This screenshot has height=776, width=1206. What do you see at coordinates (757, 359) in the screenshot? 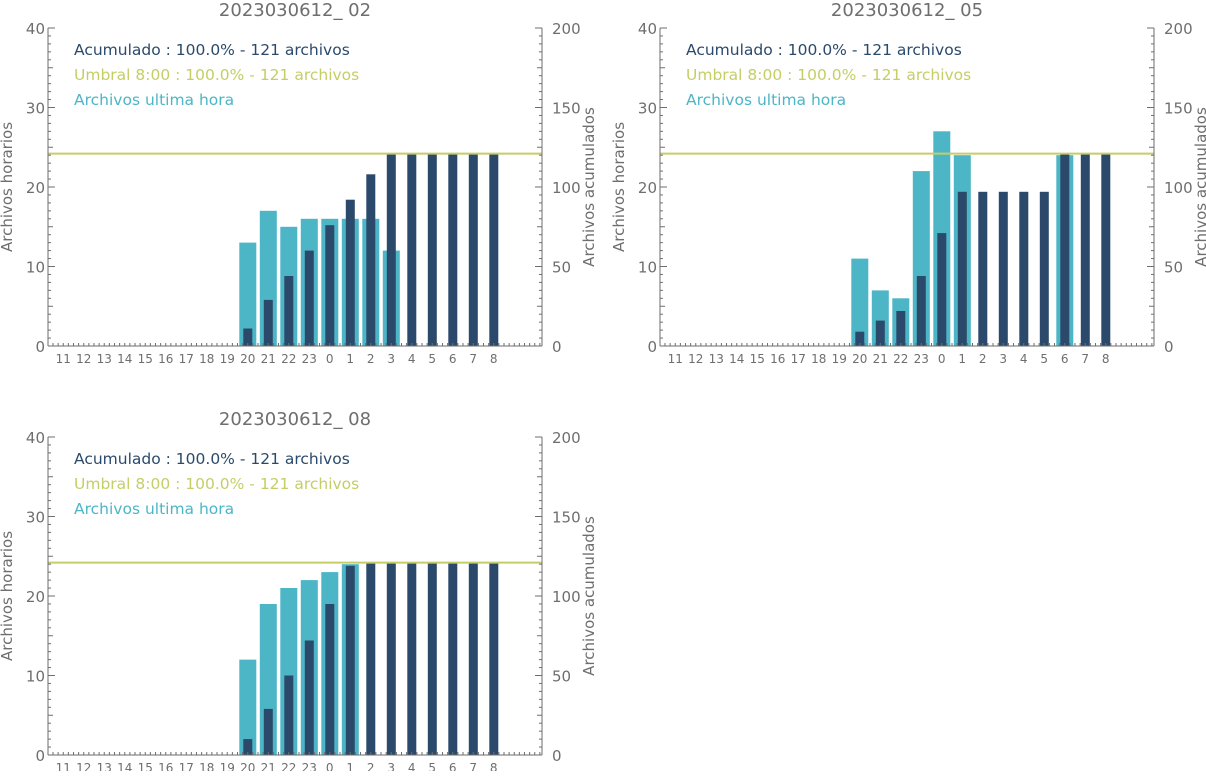
I see `x-tick-label: 15` at bounding box center [757, 359].